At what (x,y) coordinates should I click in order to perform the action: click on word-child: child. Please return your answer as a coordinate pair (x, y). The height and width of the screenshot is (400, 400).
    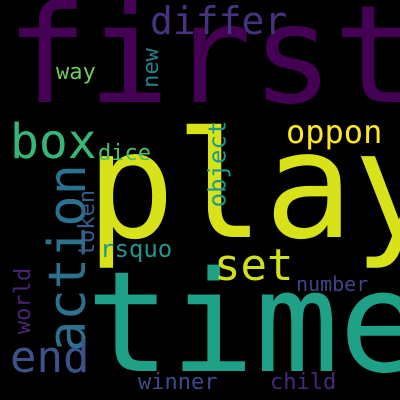
    Looking at the image, I should click on (303, 382).